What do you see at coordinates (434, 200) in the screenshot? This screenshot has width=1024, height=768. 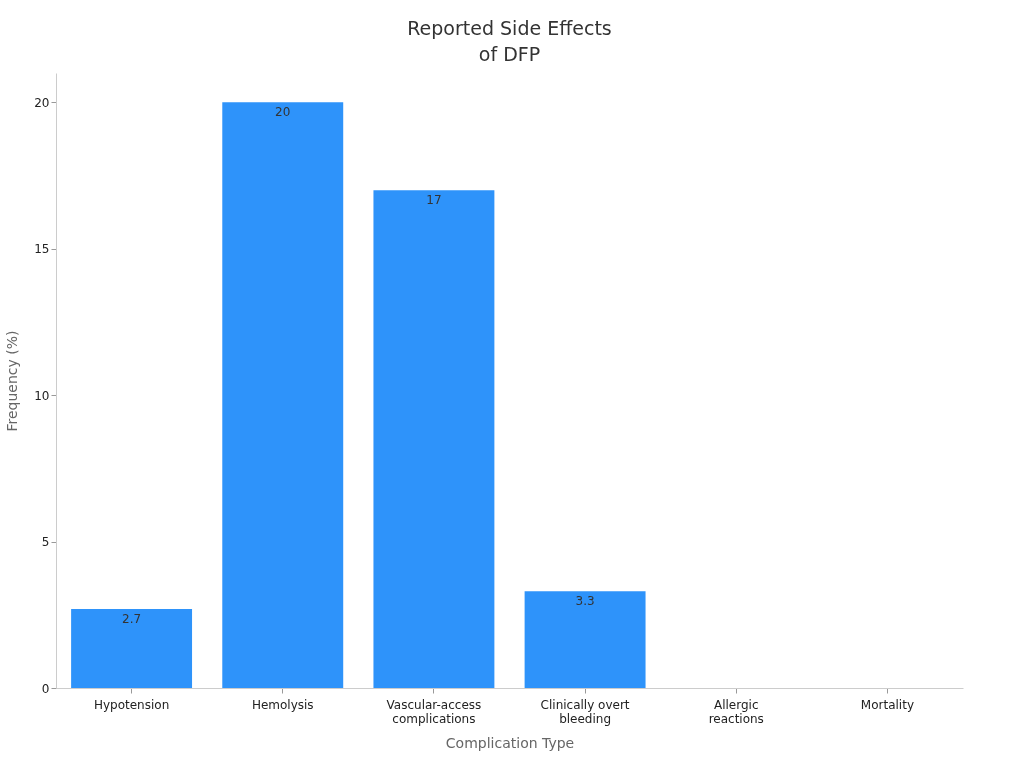 I see `data-label: 17` at bounding box center [434, 200].